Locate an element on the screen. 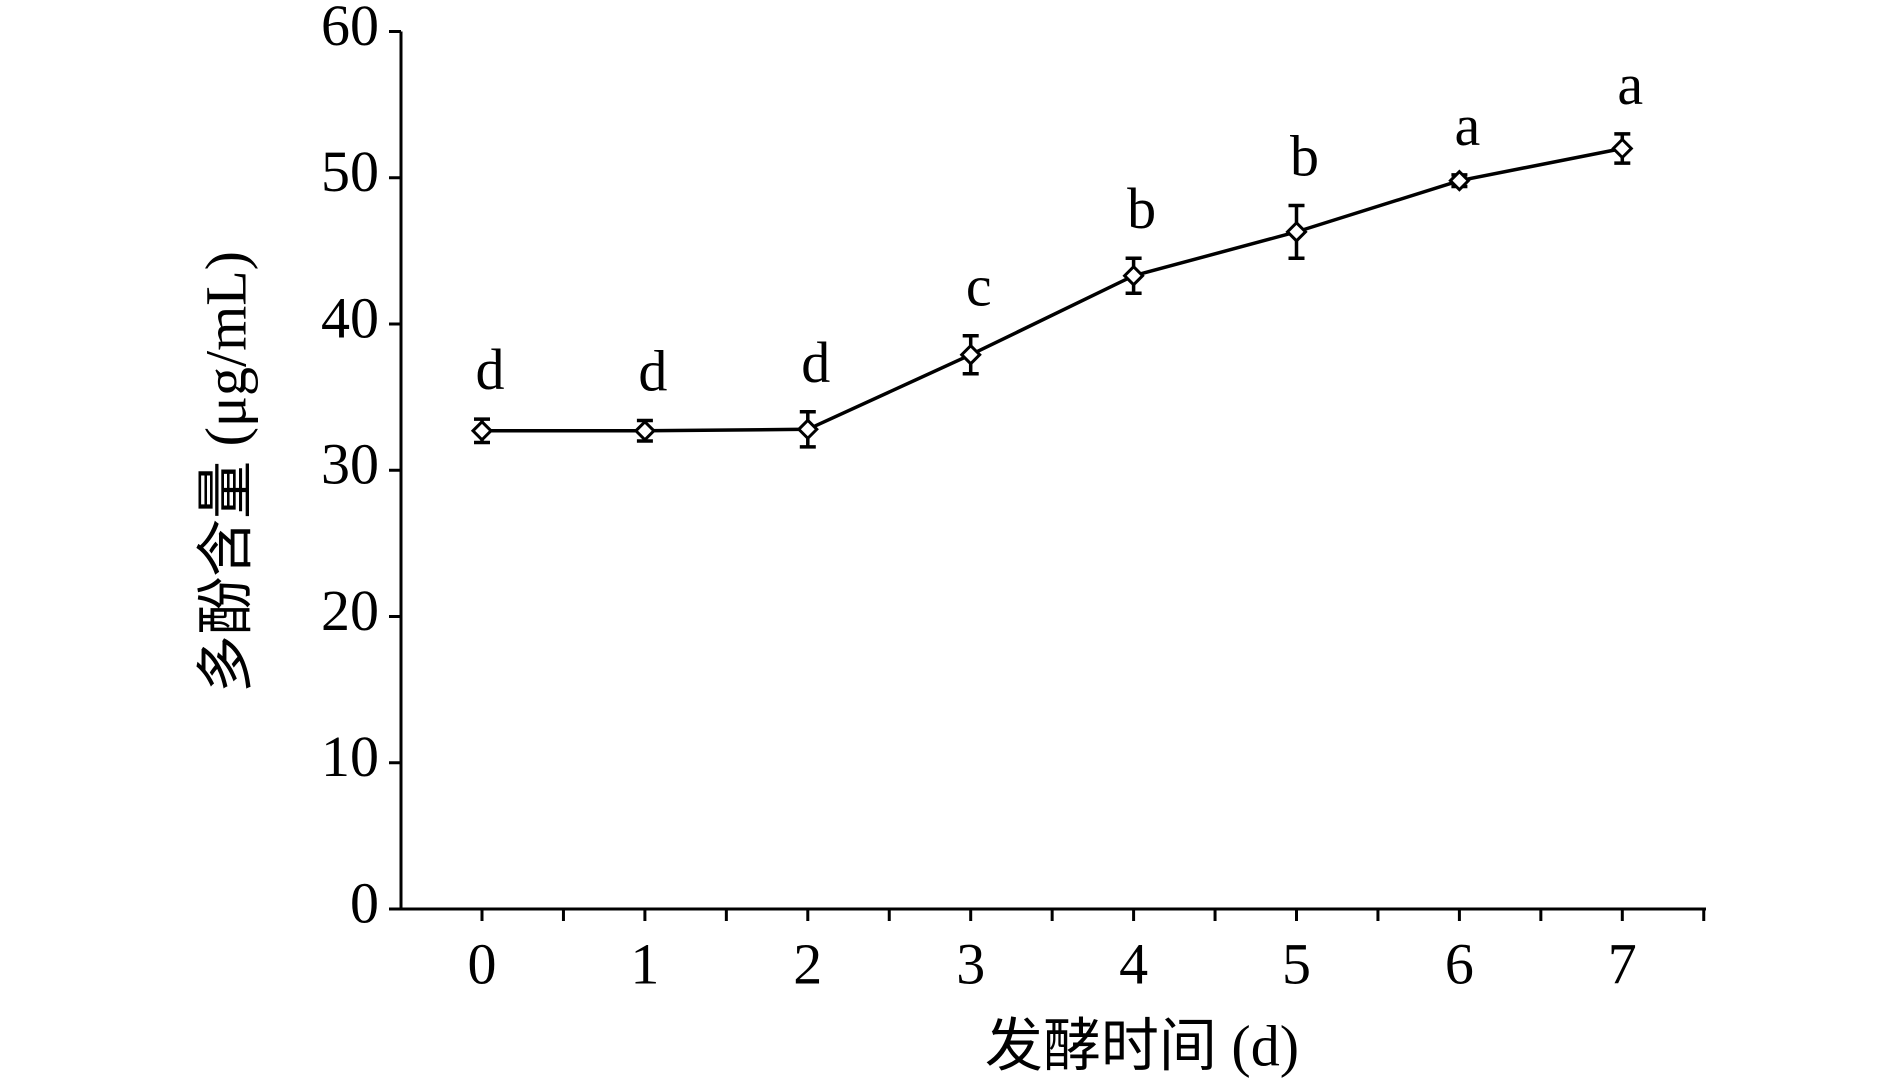  x-tick-label: 7 is located at coordinates (1622, 963).